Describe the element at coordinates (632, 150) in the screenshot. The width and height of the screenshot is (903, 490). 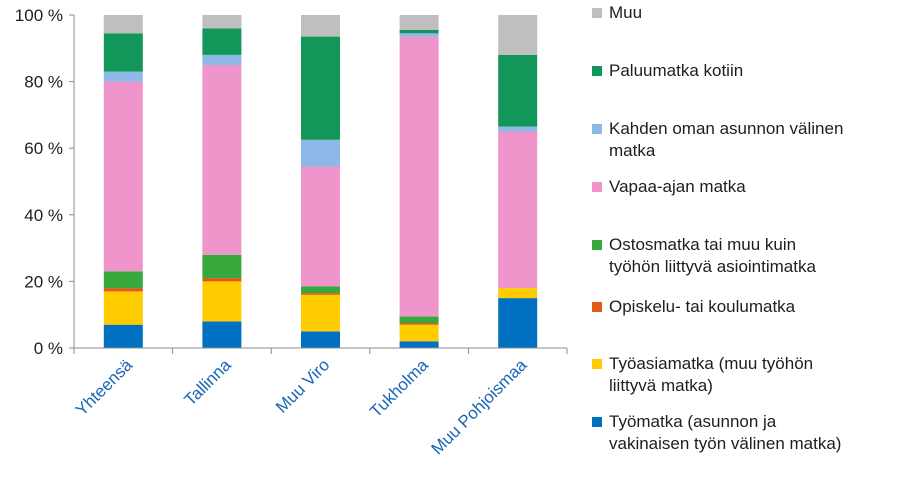
I see `legend-label-line: matka` at that location.